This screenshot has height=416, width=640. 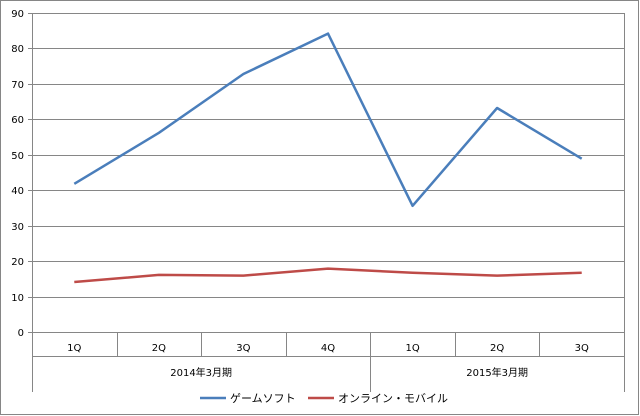 I want to click on legend: ゲームソフト オンライン・モバイル, so click(x=324, y=398).